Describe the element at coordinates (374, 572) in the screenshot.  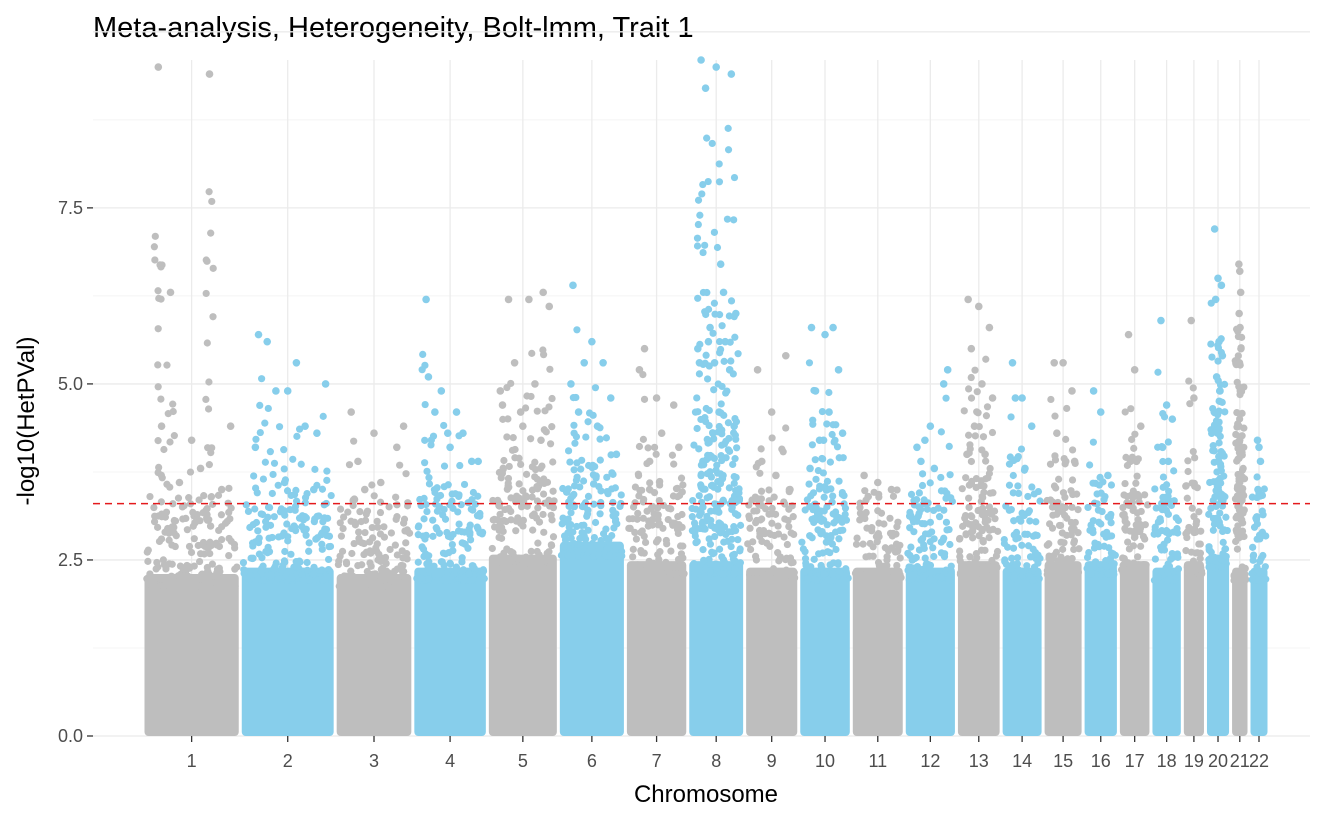
I see `chromosome-3-points` at that location.